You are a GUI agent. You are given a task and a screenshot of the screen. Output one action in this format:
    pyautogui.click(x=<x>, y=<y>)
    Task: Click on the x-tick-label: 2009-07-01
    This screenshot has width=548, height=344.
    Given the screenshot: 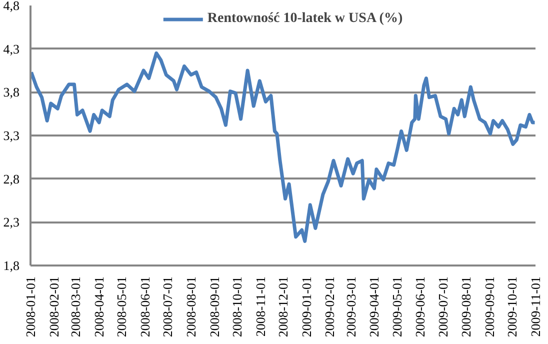 What is the action you would take?
    pyautogui.click(x=442, y=307)
    